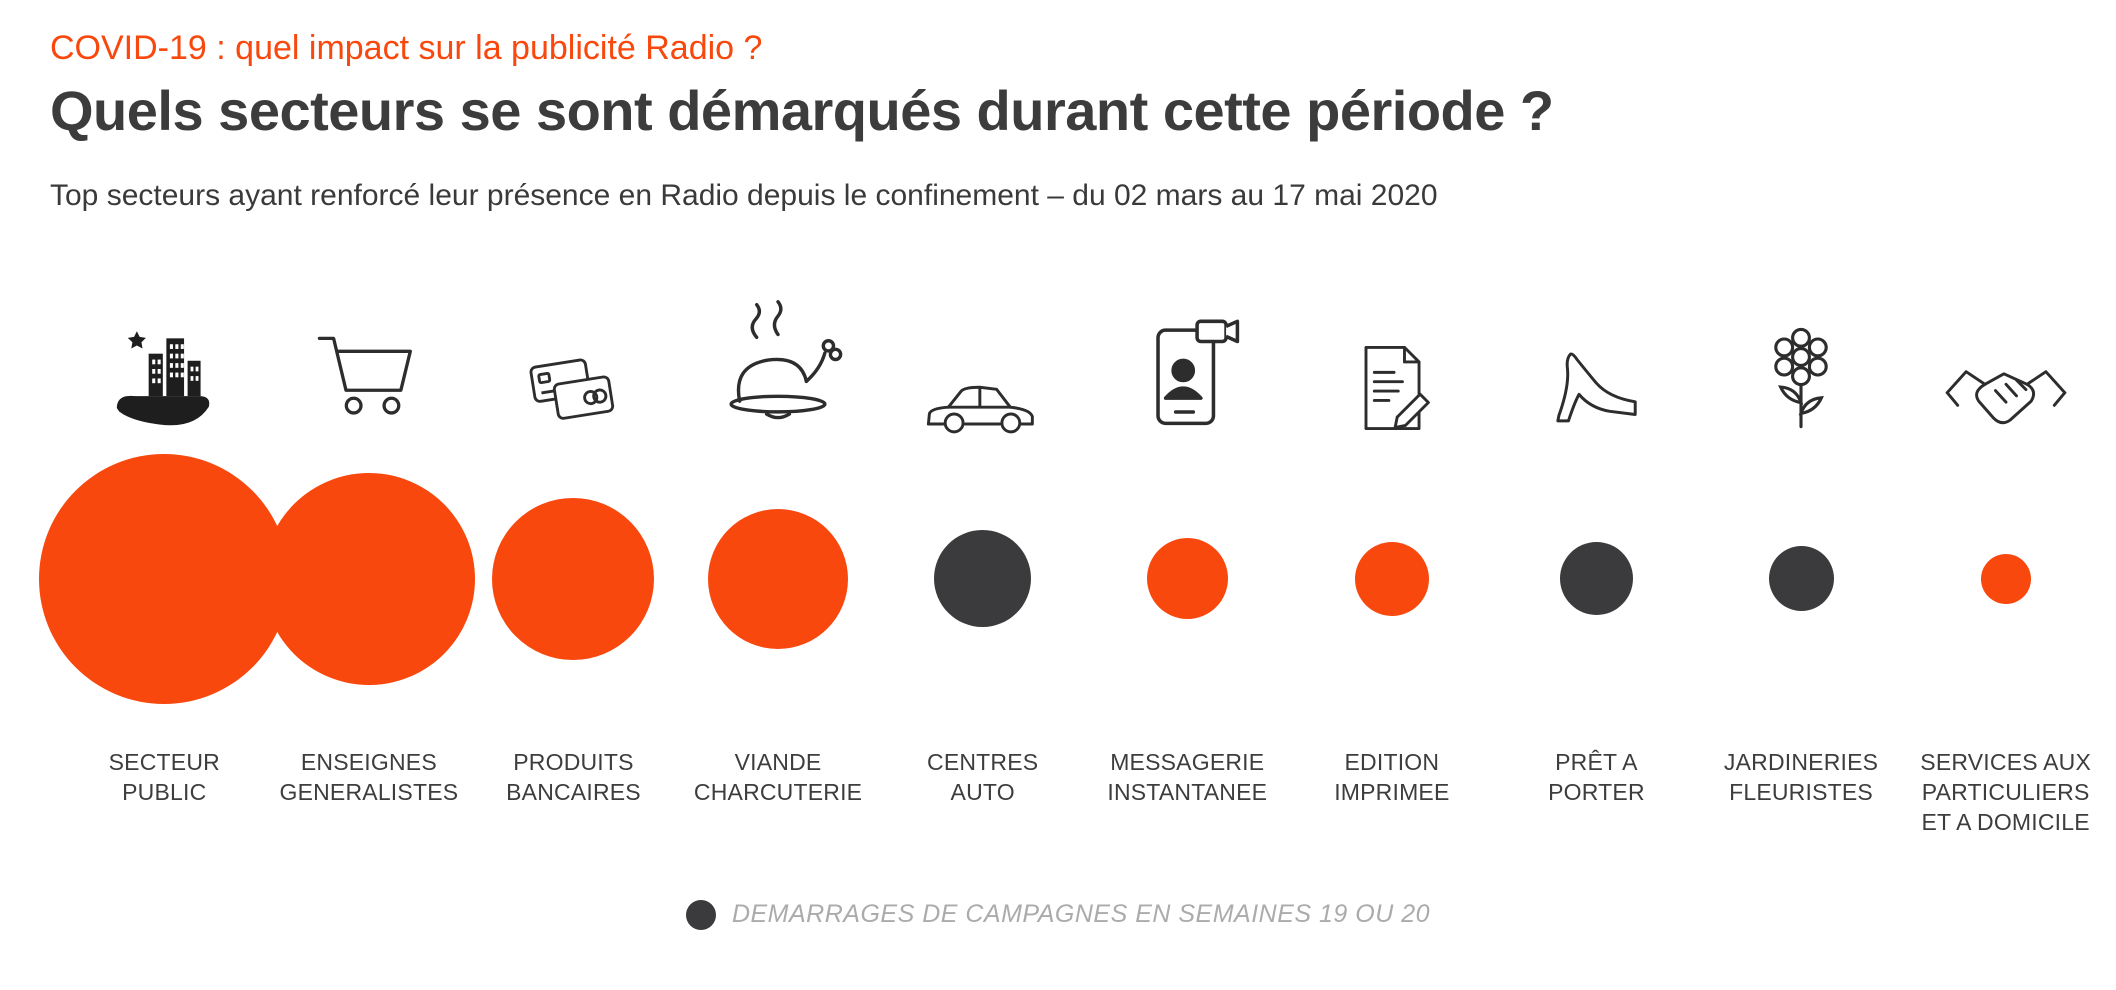 The height and width of the screenshot is (990, 2116). I want to click on video-call-phone-icon, so click(1187, 359).